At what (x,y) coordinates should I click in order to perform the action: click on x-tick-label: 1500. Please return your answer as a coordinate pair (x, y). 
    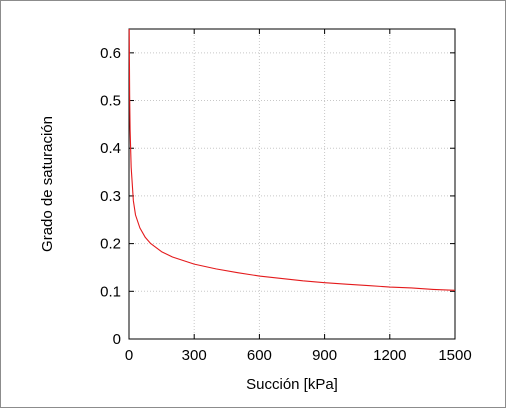
    Looking at the image, I should click on (454, 355).